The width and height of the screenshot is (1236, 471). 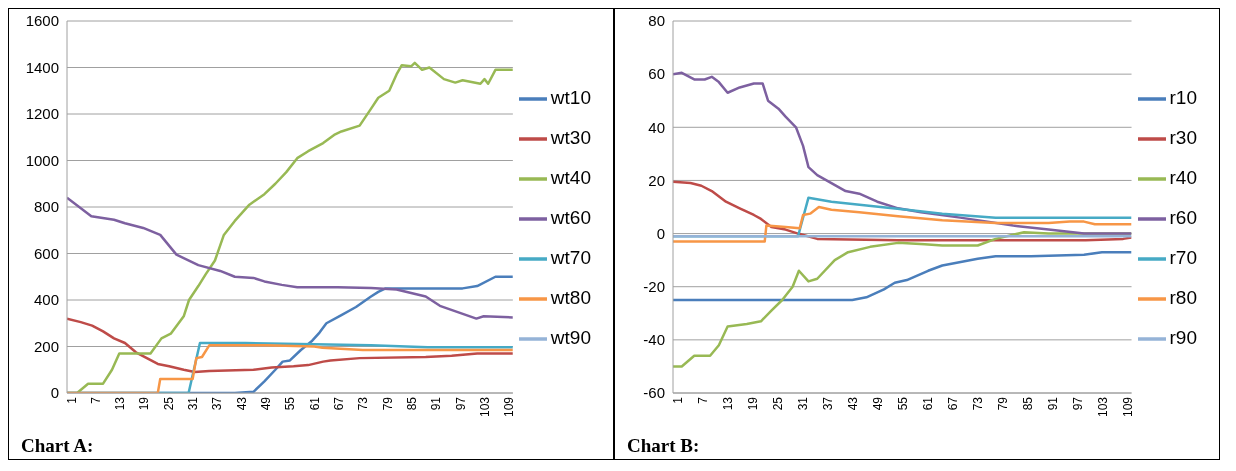 I want to click on legend-label: wt90, so click(x=570, y=337).